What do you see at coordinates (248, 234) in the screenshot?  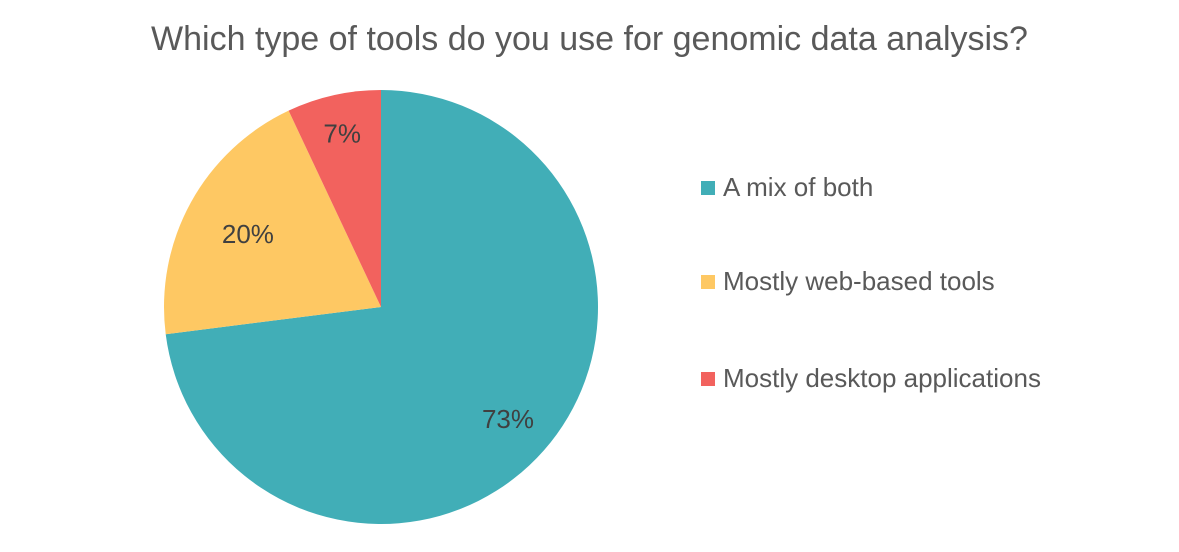 I see `slice-data-label: 20%` at bounding box center [248, 234].